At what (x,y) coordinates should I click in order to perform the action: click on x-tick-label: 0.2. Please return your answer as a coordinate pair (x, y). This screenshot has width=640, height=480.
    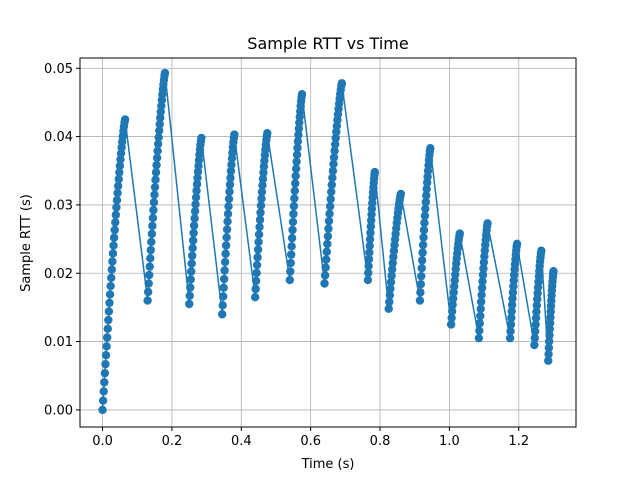
    Looking at the image, I should click on (172, 441).